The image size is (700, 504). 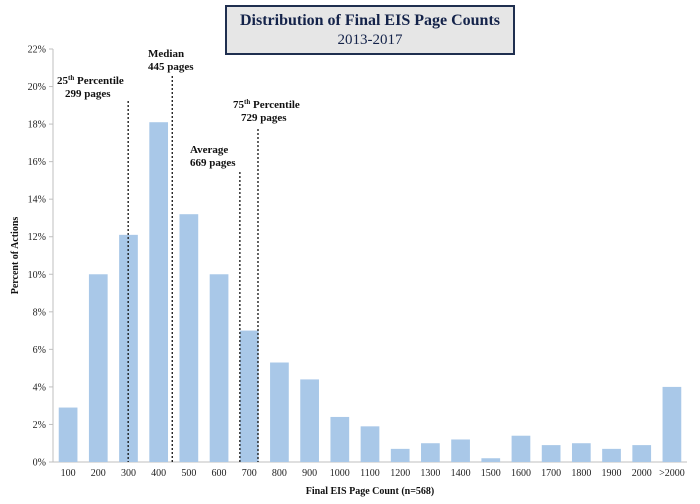 What do you see at coordinates (672, 473) in the screenshot?
I see `x-tick-label: >2000` at bounding box center [672, 473].